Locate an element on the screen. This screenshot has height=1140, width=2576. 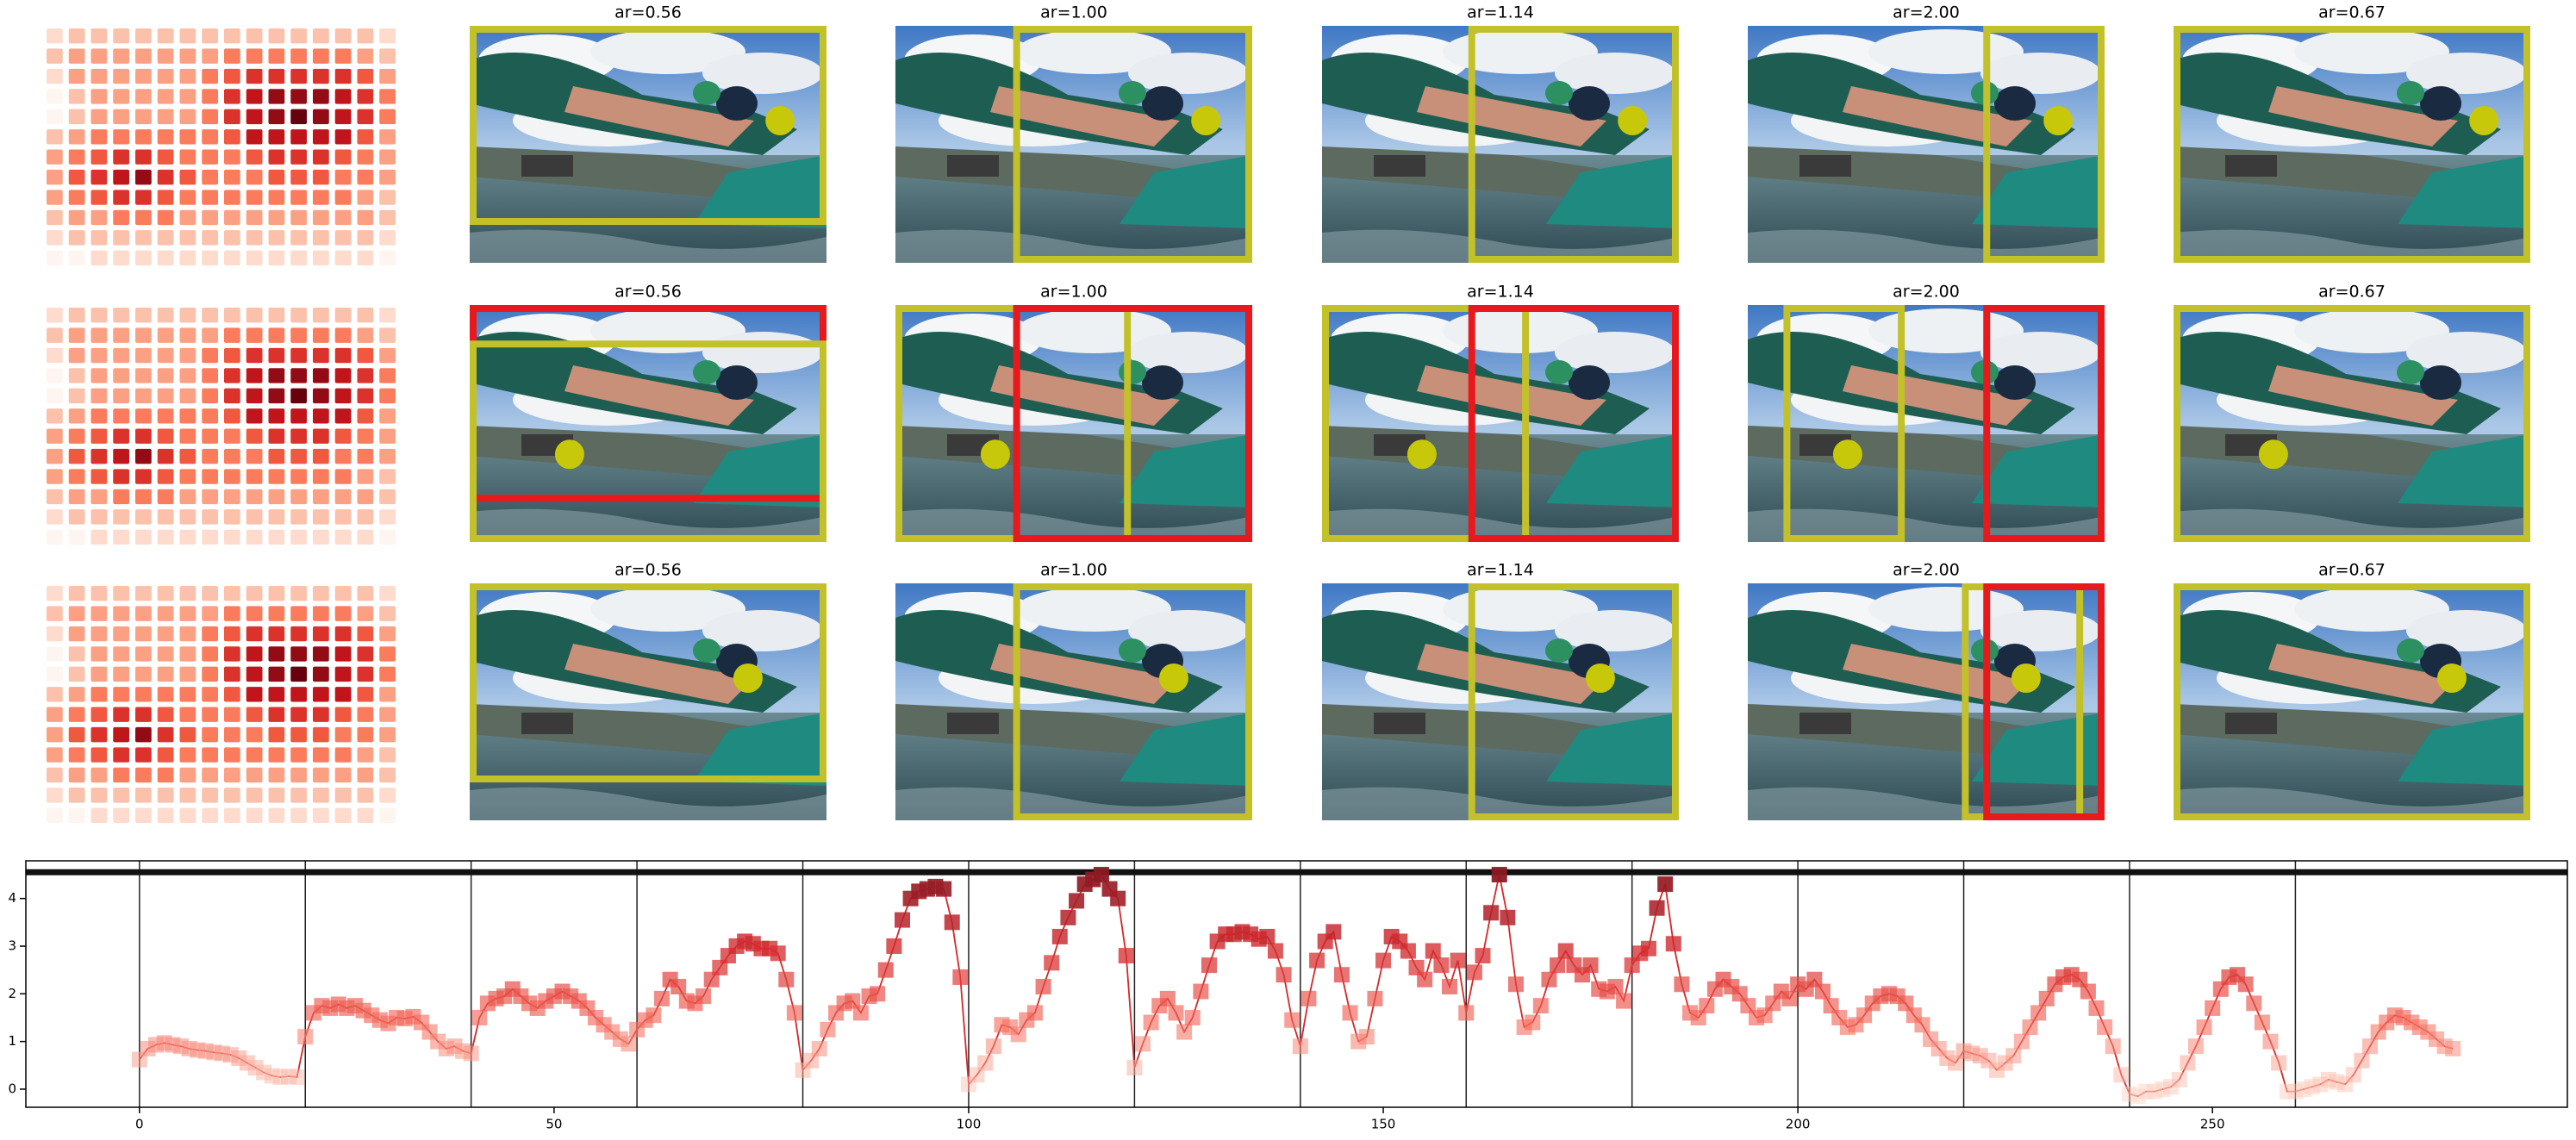
panel-title: ar=0.56 is located at coordinates (648, 570).